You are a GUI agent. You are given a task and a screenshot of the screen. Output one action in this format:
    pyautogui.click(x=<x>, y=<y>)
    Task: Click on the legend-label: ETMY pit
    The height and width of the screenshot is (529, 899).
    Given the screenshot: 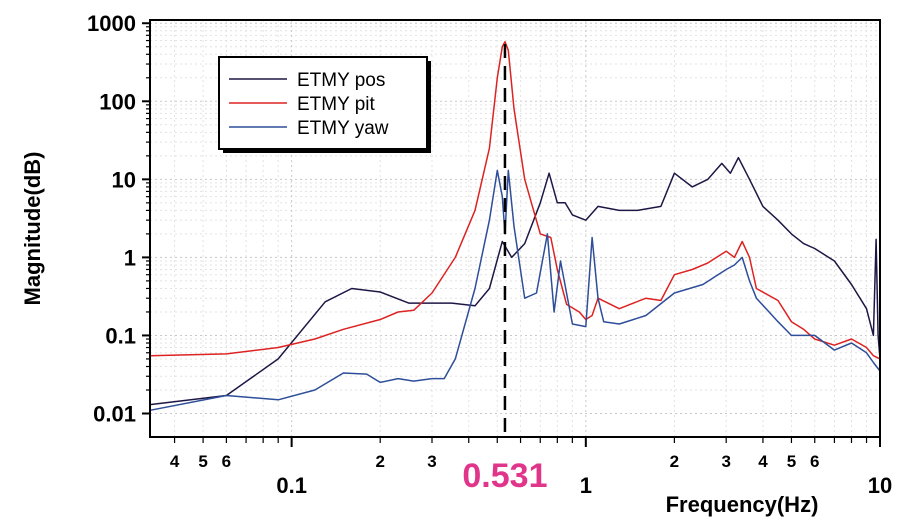 What is the action you would take?
    pyautogui.click(x=336, y=104)
    